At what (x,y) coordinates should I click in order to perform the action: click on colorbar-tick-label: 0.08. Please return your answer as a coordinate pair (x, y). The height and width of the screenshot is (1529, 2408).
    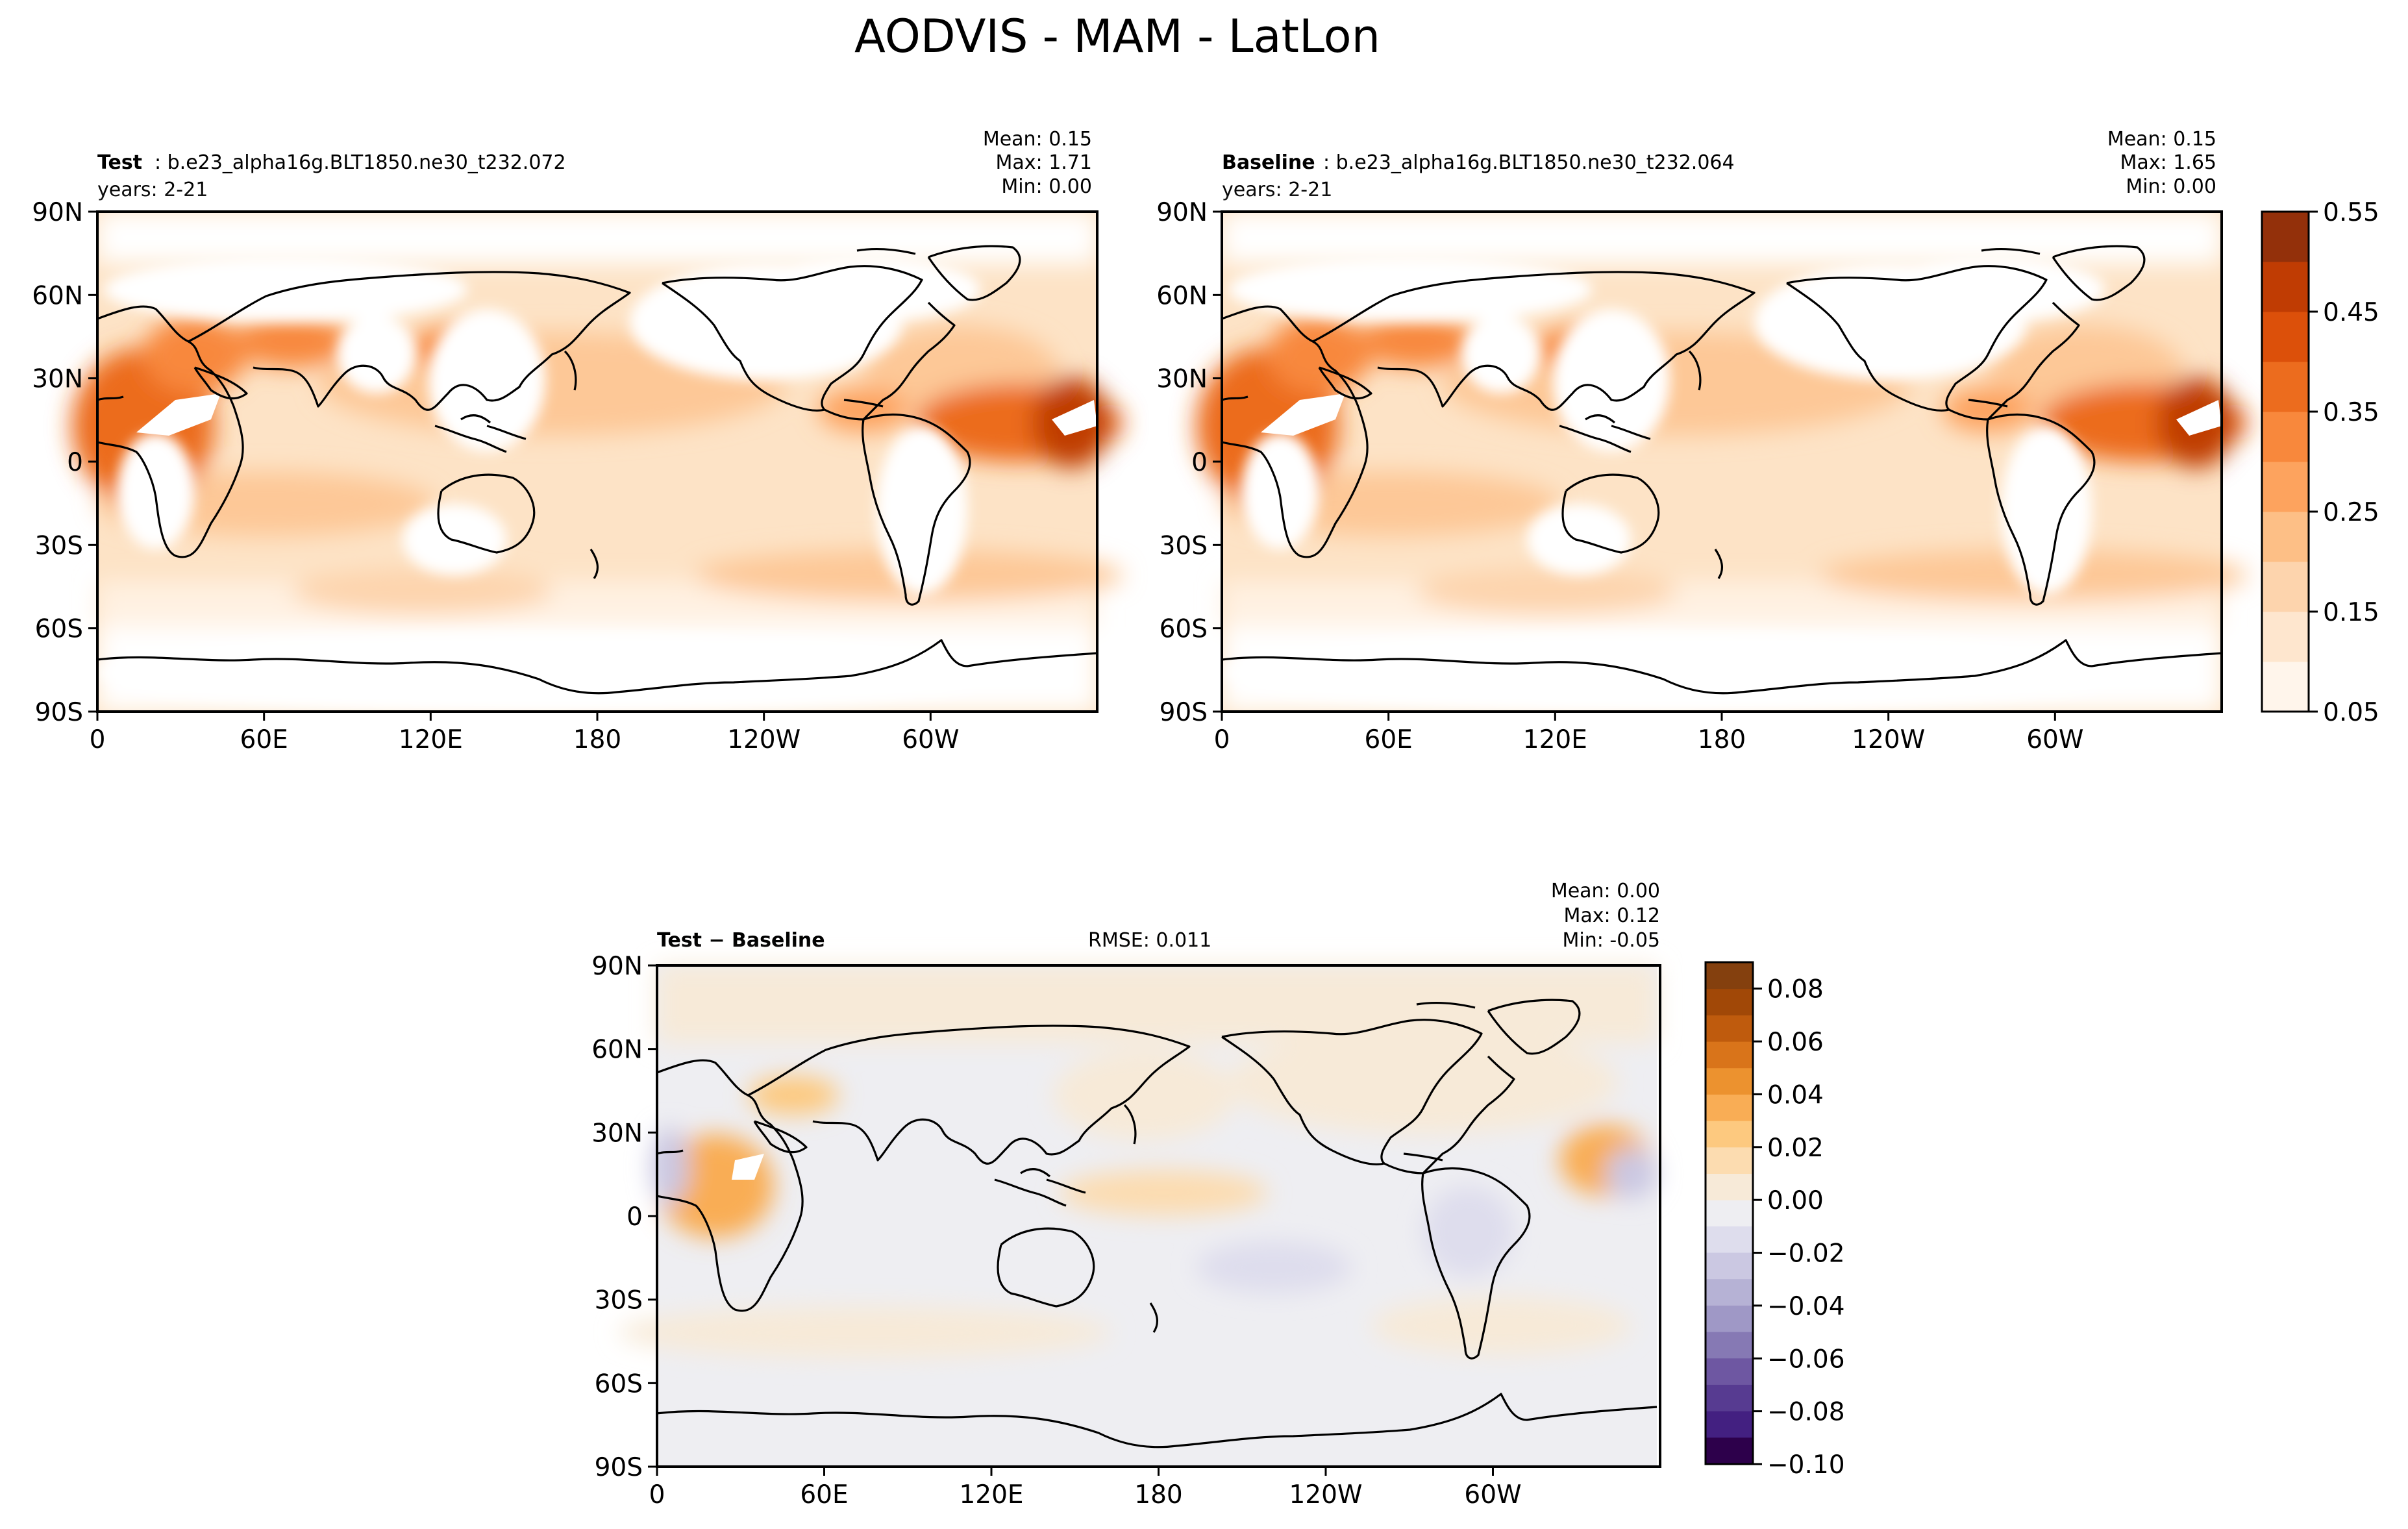
    Looking at the image, I should click on (1795, 989).